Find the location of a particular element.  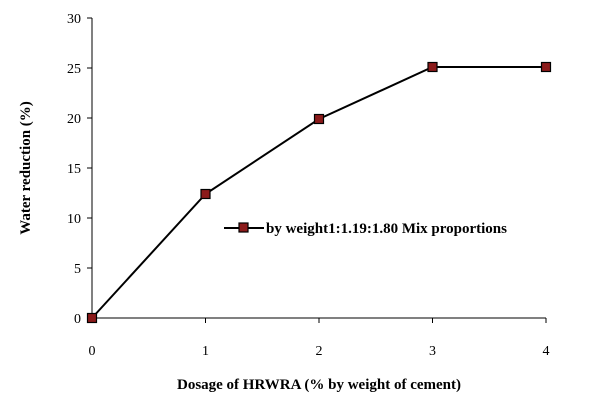

y-axis-title: Water reduction (%) is located at coordinates (26, 168).